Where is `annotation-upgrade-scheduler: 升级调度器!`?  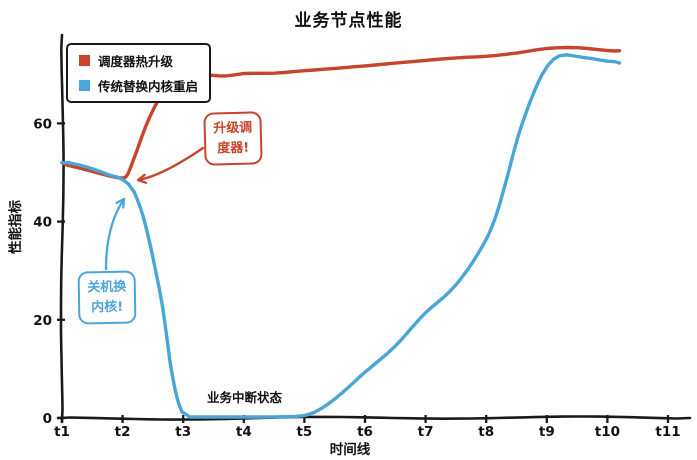
annotation-upgrade-scheduler: 升级调度器! is located at coordinates (233, 138).